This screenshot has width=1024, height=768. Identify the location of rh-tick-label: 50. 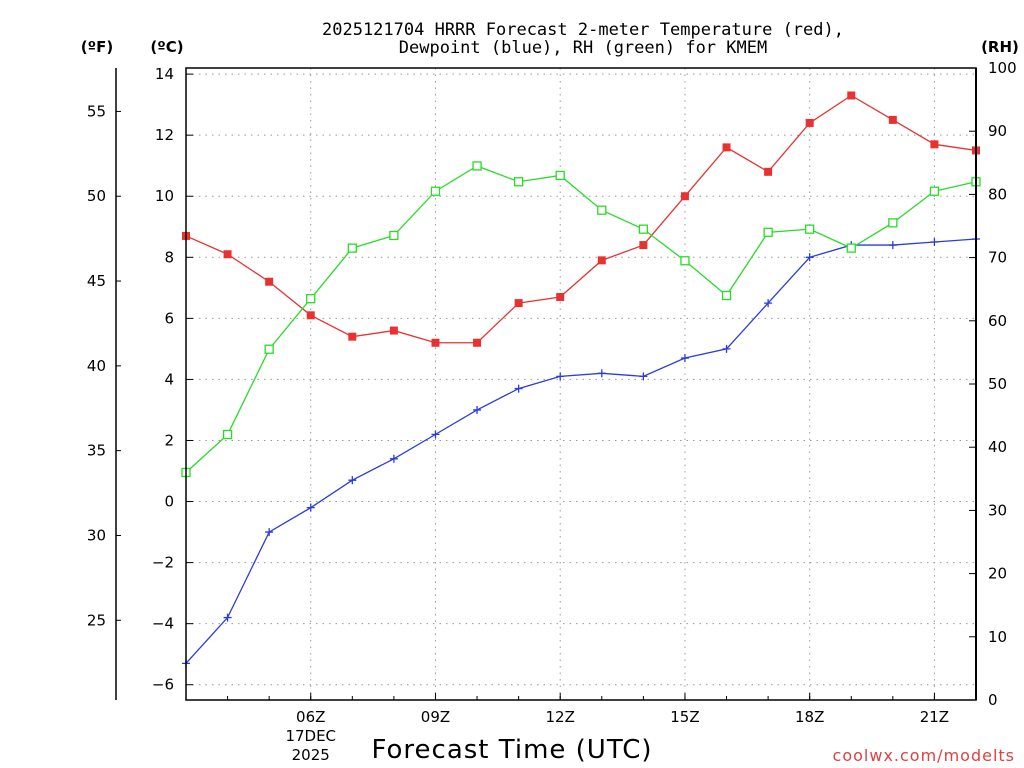
(997, 384).